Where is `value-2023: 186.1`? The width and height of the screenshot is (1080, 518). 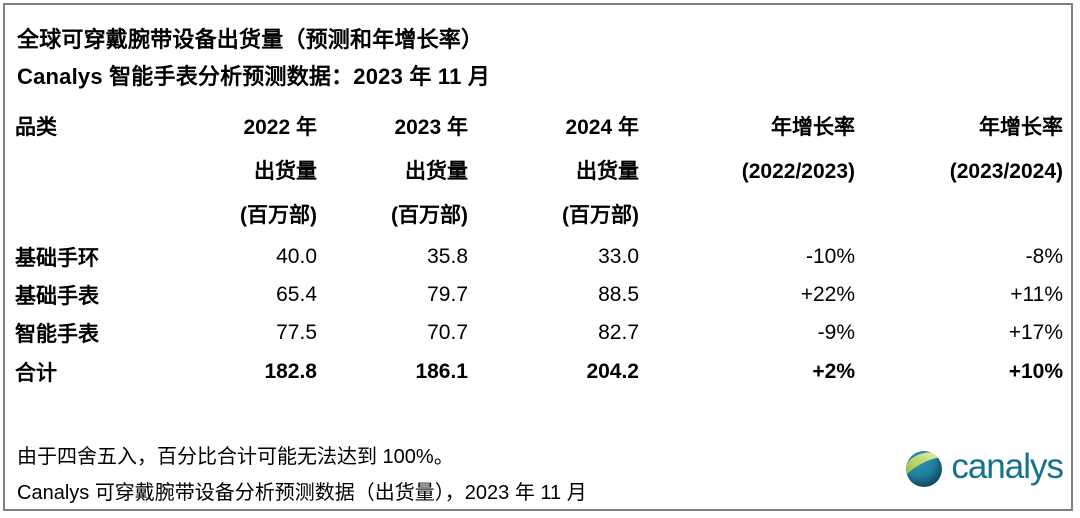
value-2023: 186.1 is located at coordinates (441, 371).